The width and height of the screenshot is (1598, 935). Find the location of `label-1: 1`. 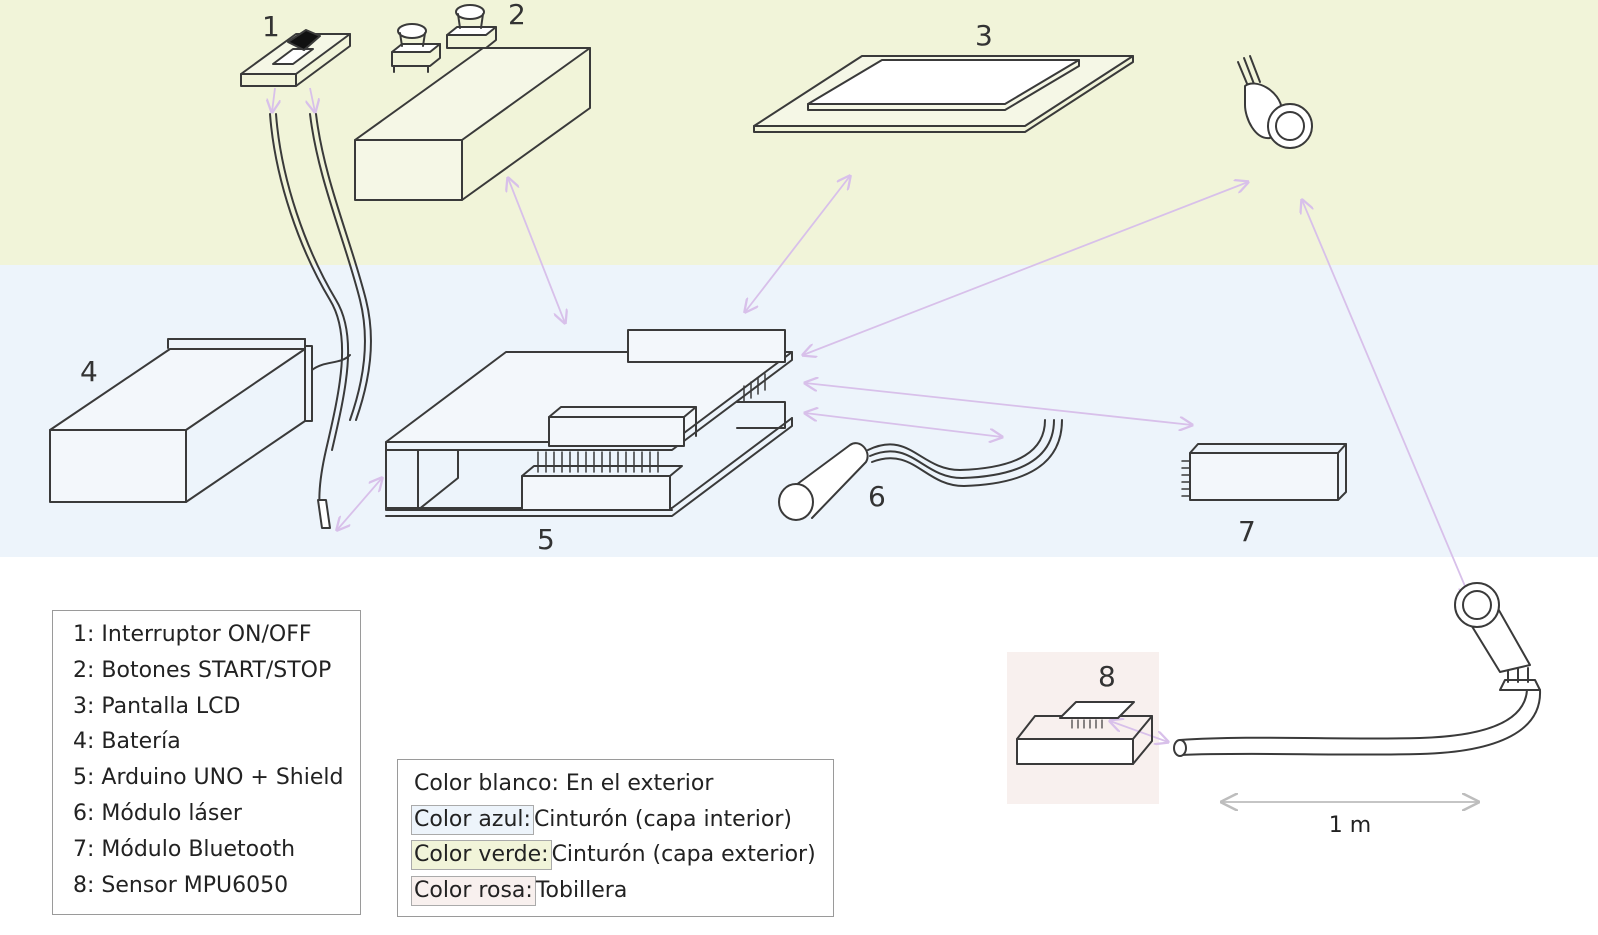

label-1: 1 is located at coordinates (271, 26).